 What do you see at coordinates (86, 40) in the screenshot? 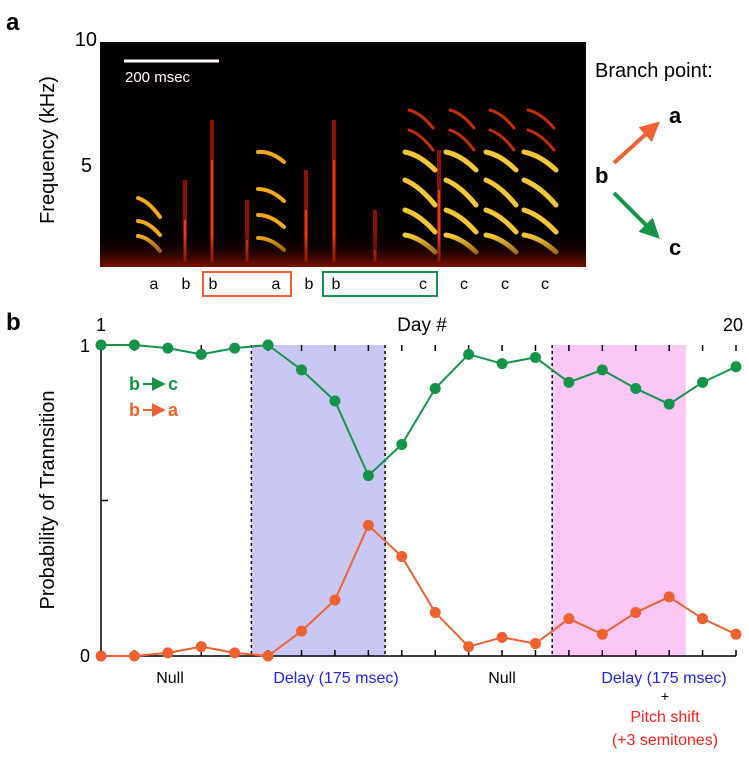
I see `ytick-10: 10` at bounding box center [86, 40].